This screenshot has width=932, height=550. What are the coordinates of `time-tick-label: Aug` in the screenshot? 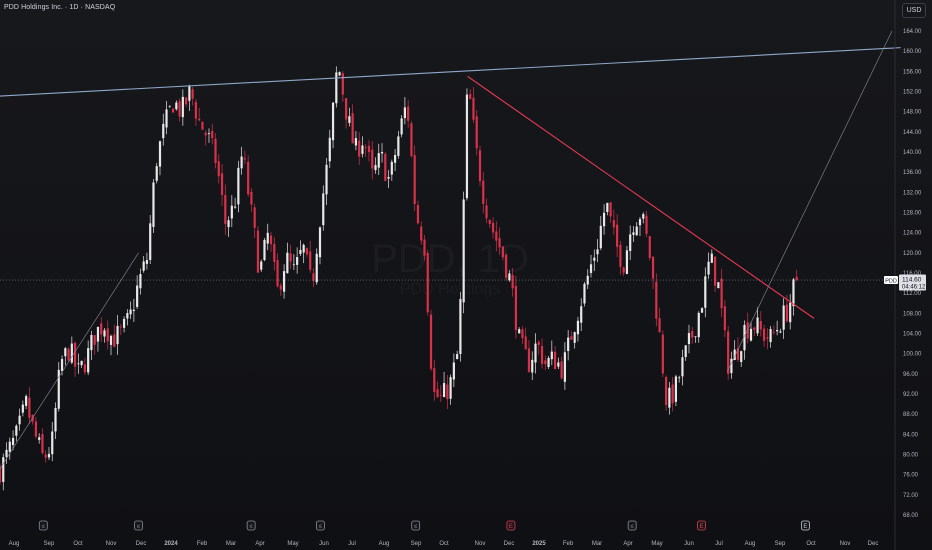 It's located at (384, 544).